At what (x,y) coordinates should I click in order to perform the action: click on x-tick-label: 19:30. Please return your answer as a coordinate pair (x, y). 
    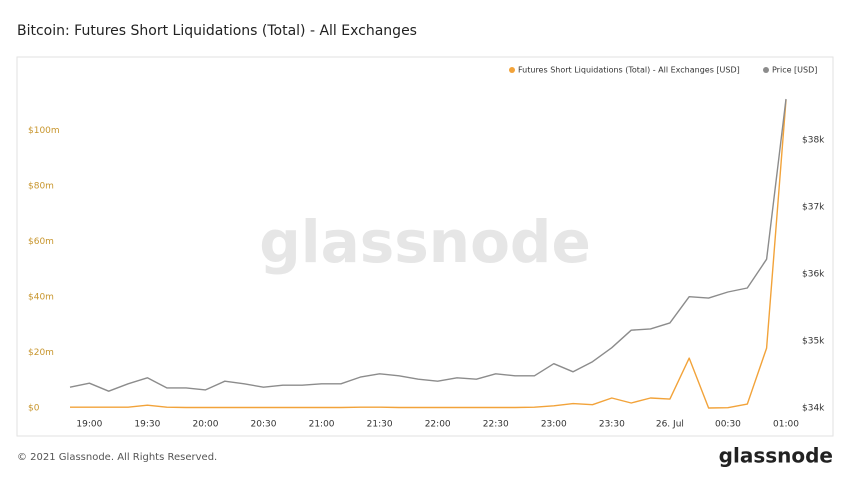
    Looking at the image, I should click on (147, 425).